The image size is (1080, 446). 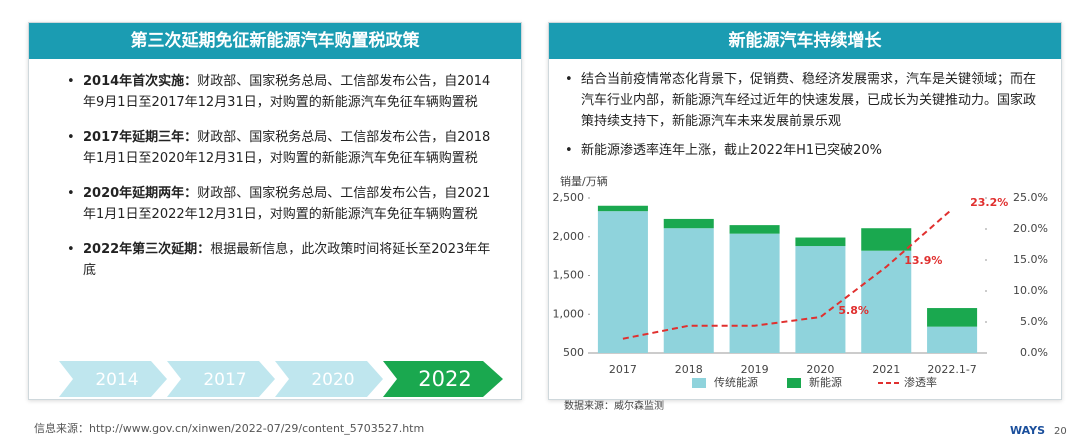 I want to click on bullet: 2022年第三次延期：根据最新信息，此次政策时间将延长至2023年年底, so click(x=281, y=260).